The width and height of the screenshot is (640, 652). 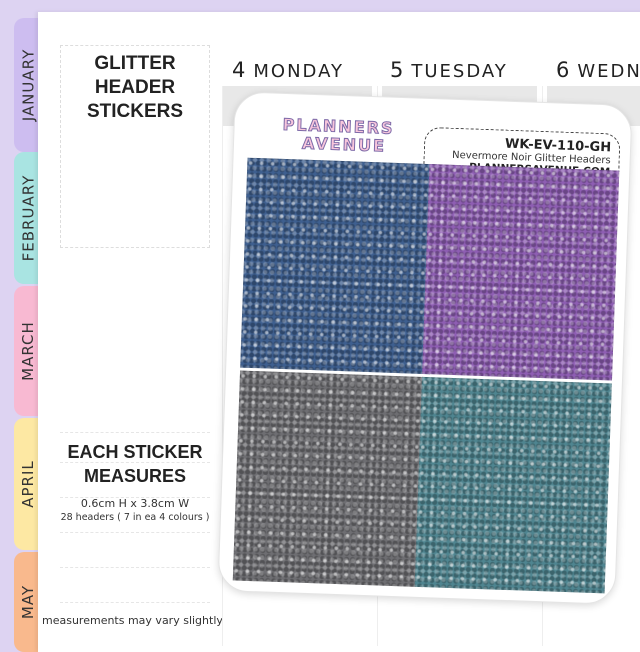 What do you see at coordinates (28, 85) in the screenshot?
I see `tab-january: JANUARY` at bounding box center [28, 85].